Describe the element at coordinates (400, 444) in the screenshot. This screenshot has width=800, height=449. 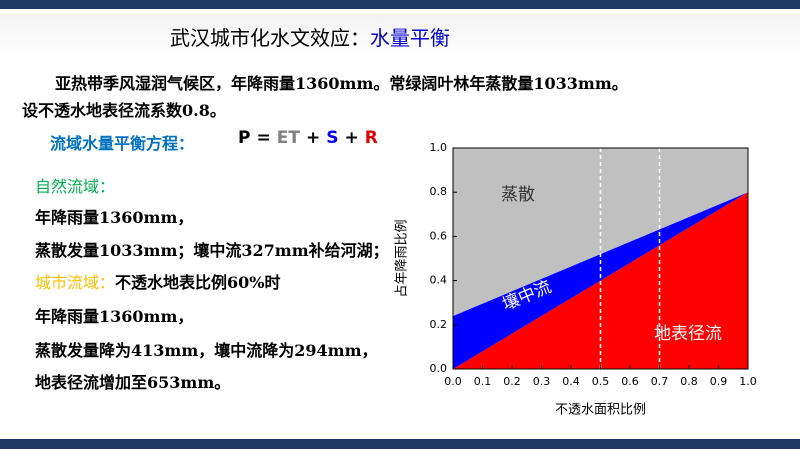
I see `bottom-band` at that location.